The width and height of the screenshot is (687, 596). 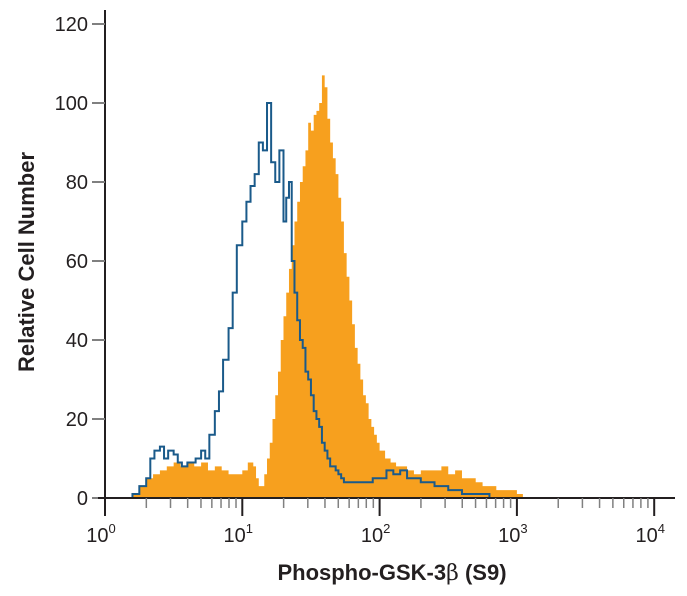 What do you see at coordinates (452, 573) in the screenshot?
I see `x-axis-title-beta: β` at bounding box center [452, 573].